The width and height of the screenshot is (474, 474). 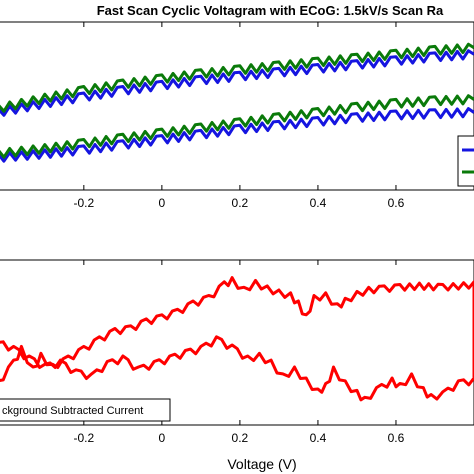 What do you see at coordinates (162, 438) in the screenshot?
I see `bottom-x-tick-label: 0` at bounding box center [162, 438].